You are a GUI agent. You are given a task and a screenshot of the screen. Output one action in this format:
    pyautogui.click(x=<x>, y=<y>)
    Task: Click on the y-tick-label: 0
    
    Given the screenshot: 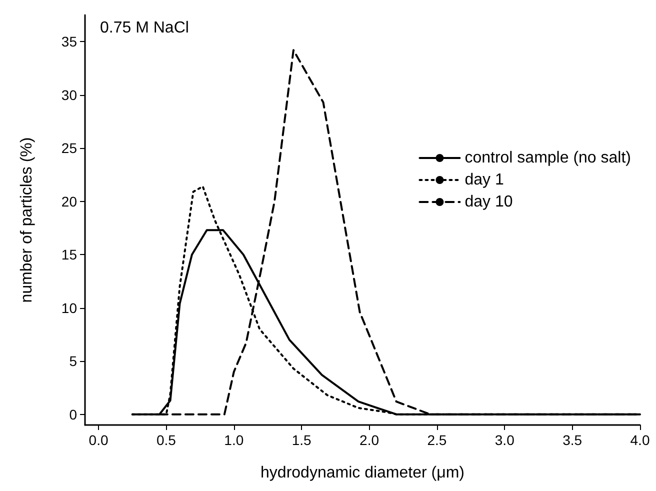 What is the action you would take?
    pyautogui.click(x=73, y=414)
    